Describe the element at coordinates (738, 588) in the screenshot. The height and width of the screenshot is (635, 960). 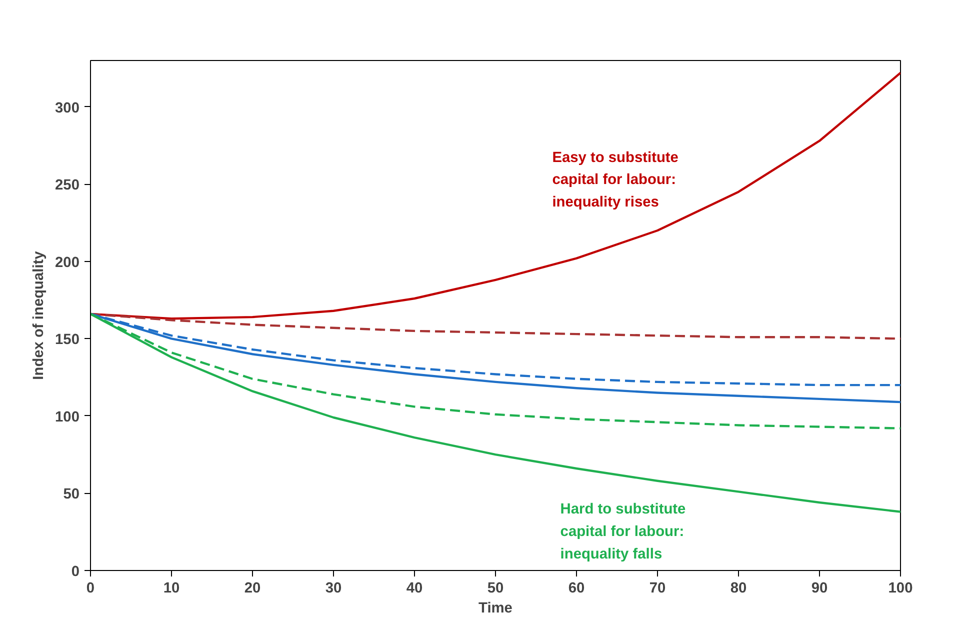
I see `x-tick-label: 80` at that location.